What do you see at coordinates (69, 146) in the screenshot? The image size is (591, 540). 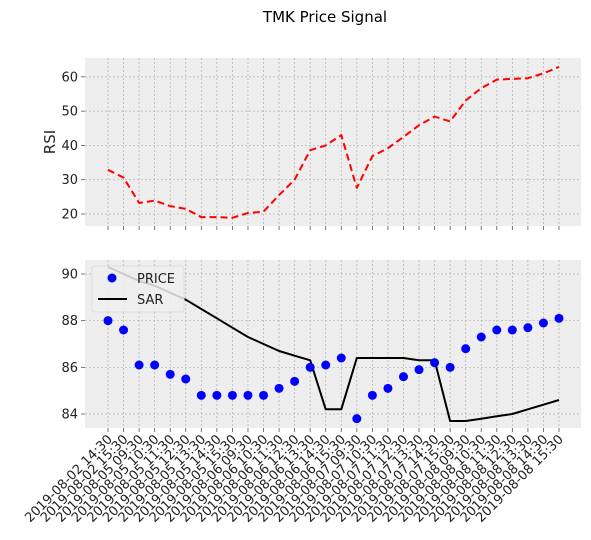 I see `rsi-y-tick-label: 40` at bounding box center [69, 146].